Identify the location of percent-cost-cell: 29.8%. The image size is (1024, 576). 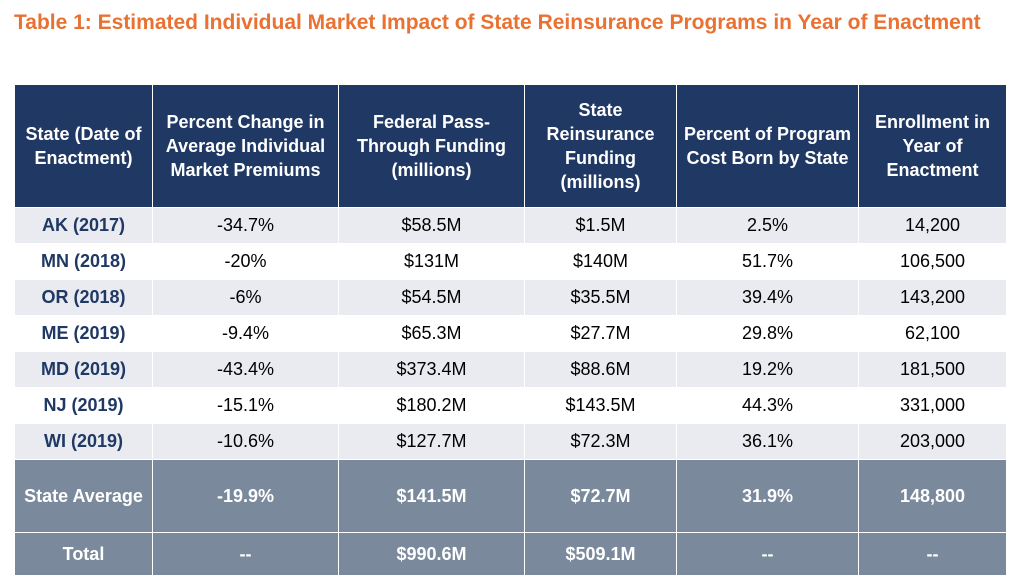
(767, 333).